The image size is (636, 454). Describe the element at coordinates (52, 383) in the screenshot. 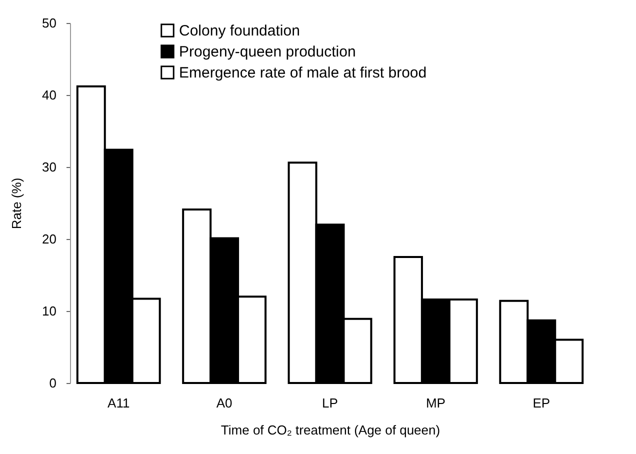

I see `y-tick-label: 0` at that location.